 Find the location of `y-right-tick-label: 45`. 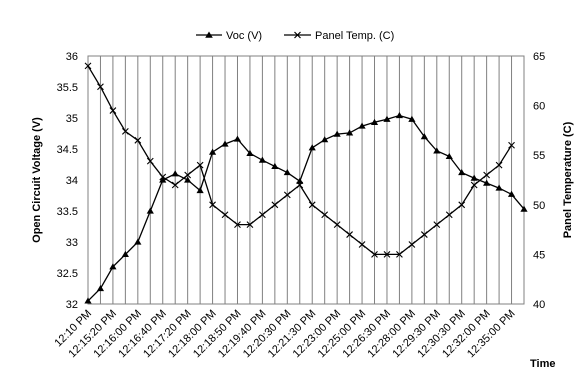

y-right-tick-label: 45 is located at coordinates (539, 255).